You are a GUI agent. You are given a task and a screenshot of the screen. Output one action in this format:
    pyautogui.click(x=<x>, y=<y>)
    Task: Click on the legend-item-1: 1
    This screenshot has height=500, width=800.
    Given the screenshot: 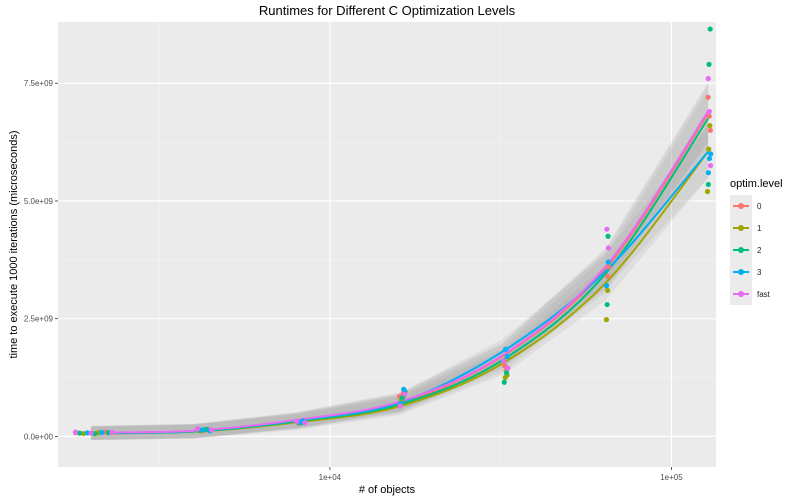 What is the action you would take?
    pyautogui.click(x=764, y=228)
    